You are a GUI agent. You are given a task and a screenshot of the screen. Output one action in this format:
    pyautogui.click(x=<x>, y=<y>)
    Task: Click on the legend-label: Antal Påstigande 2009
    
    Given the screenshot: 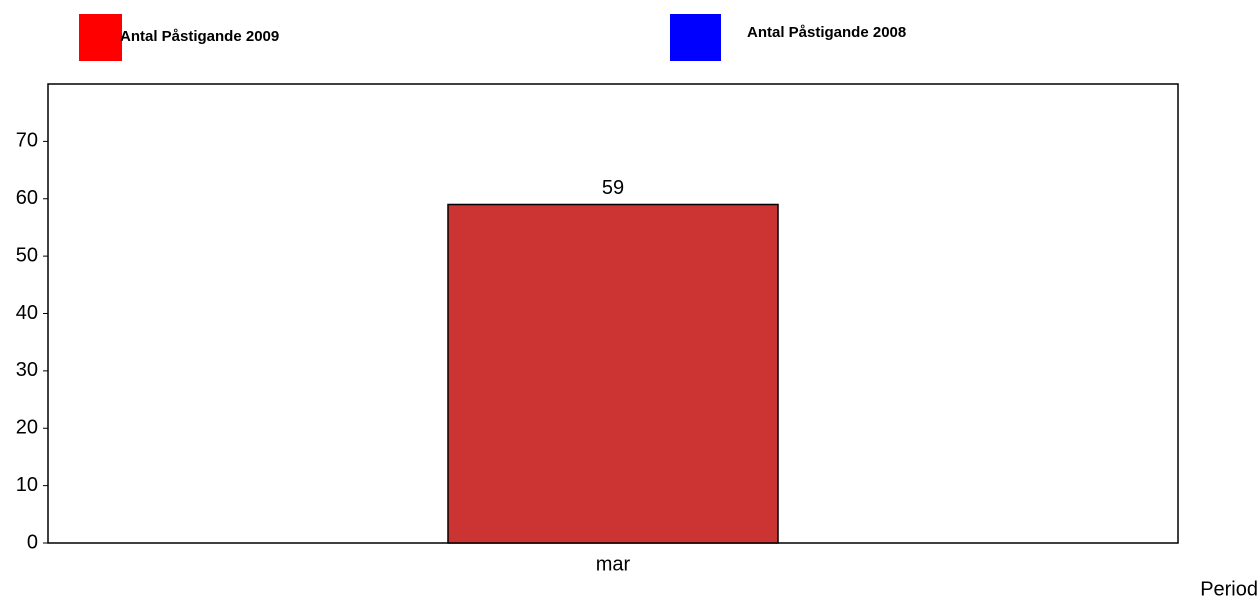 What is the action you would take?
    pyautogui.click(x=199, y=36)
    